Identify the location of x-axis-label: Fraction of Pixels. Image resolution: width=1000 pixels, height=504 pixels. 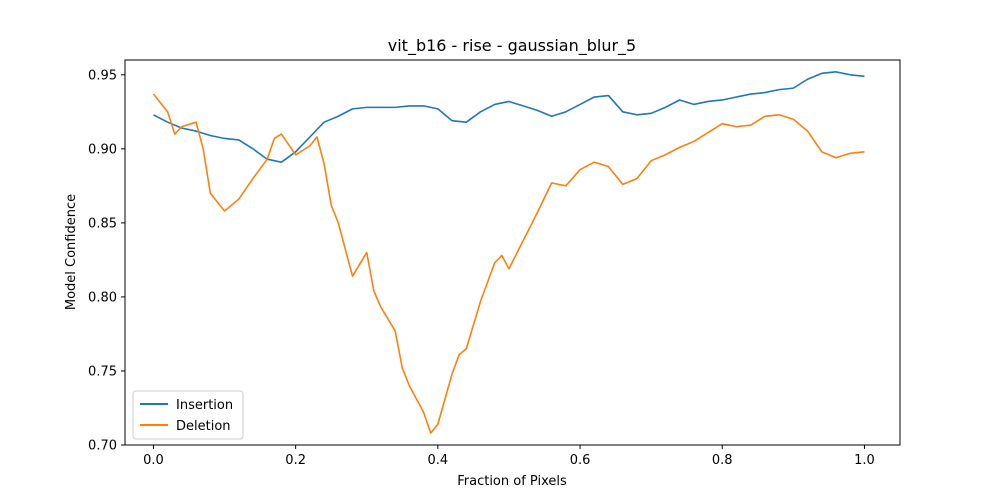
(512, 481).